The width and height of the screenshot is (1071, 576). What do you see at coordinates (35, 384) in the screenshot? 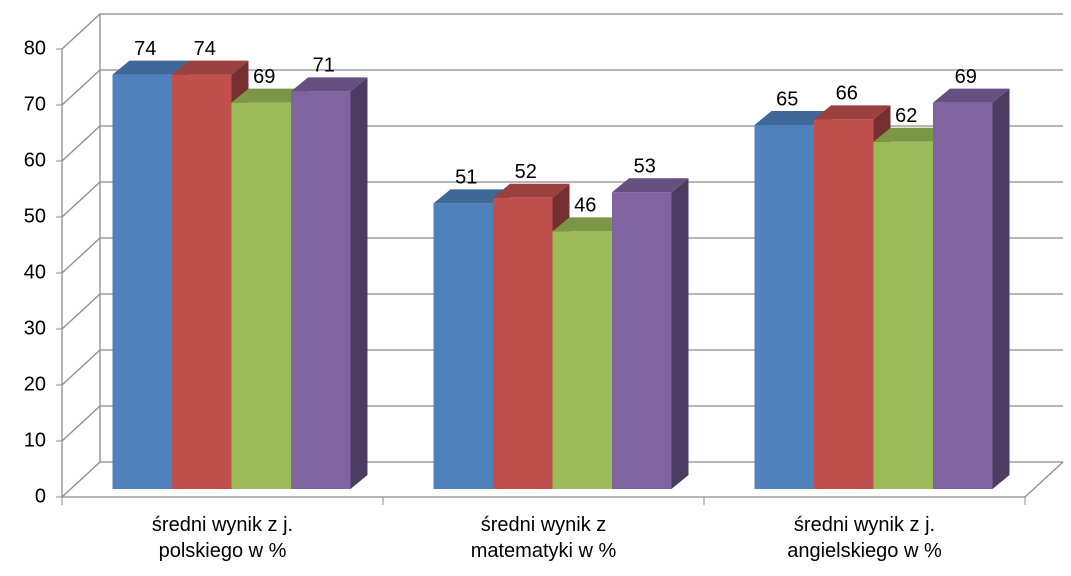
I see `y-tick-label: 20` at bounding box center [35, 384].